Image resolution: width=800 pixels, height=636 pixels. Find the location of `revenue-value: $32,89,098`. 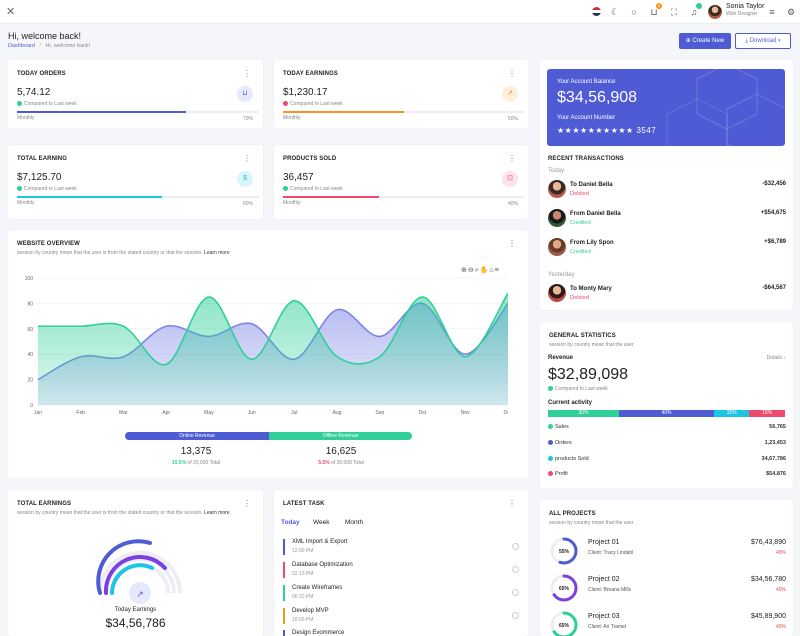

revenue-value: $32,89,098 is located at coordinates (588, 374).